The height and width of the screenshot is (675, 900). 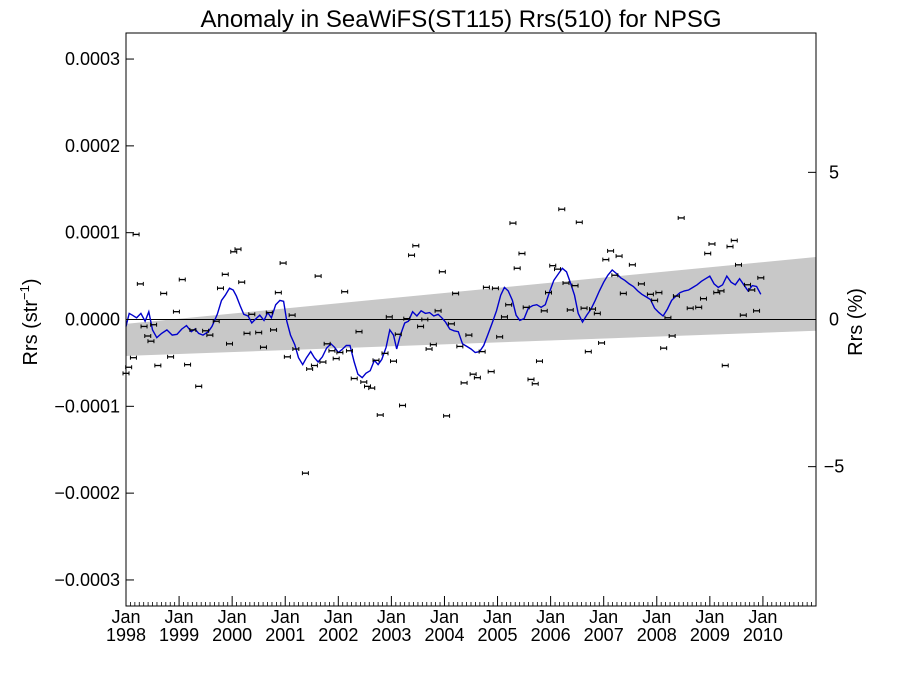 What do you see at coordinates (87, 580) in the screenshot?
I see `y-tick-label: −0.0003` at bounding box center [87, 580].